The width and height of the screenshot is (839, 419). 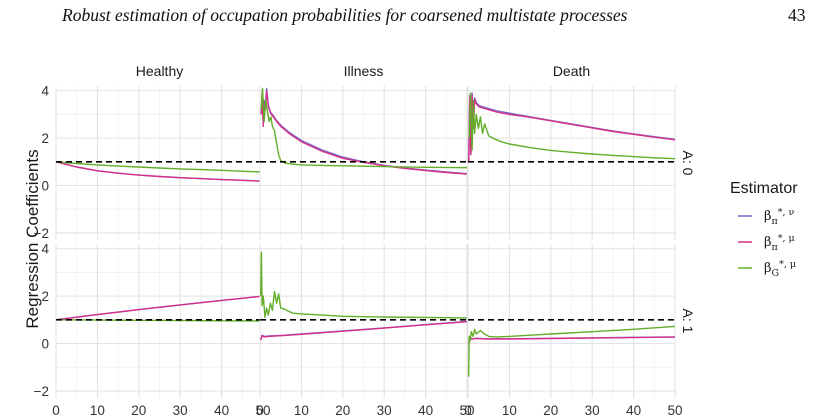 What do you see at coordinates (688, 321) in the screenshot?
I see `facet-row-label: A: 1` at bounding box center [688, 321].